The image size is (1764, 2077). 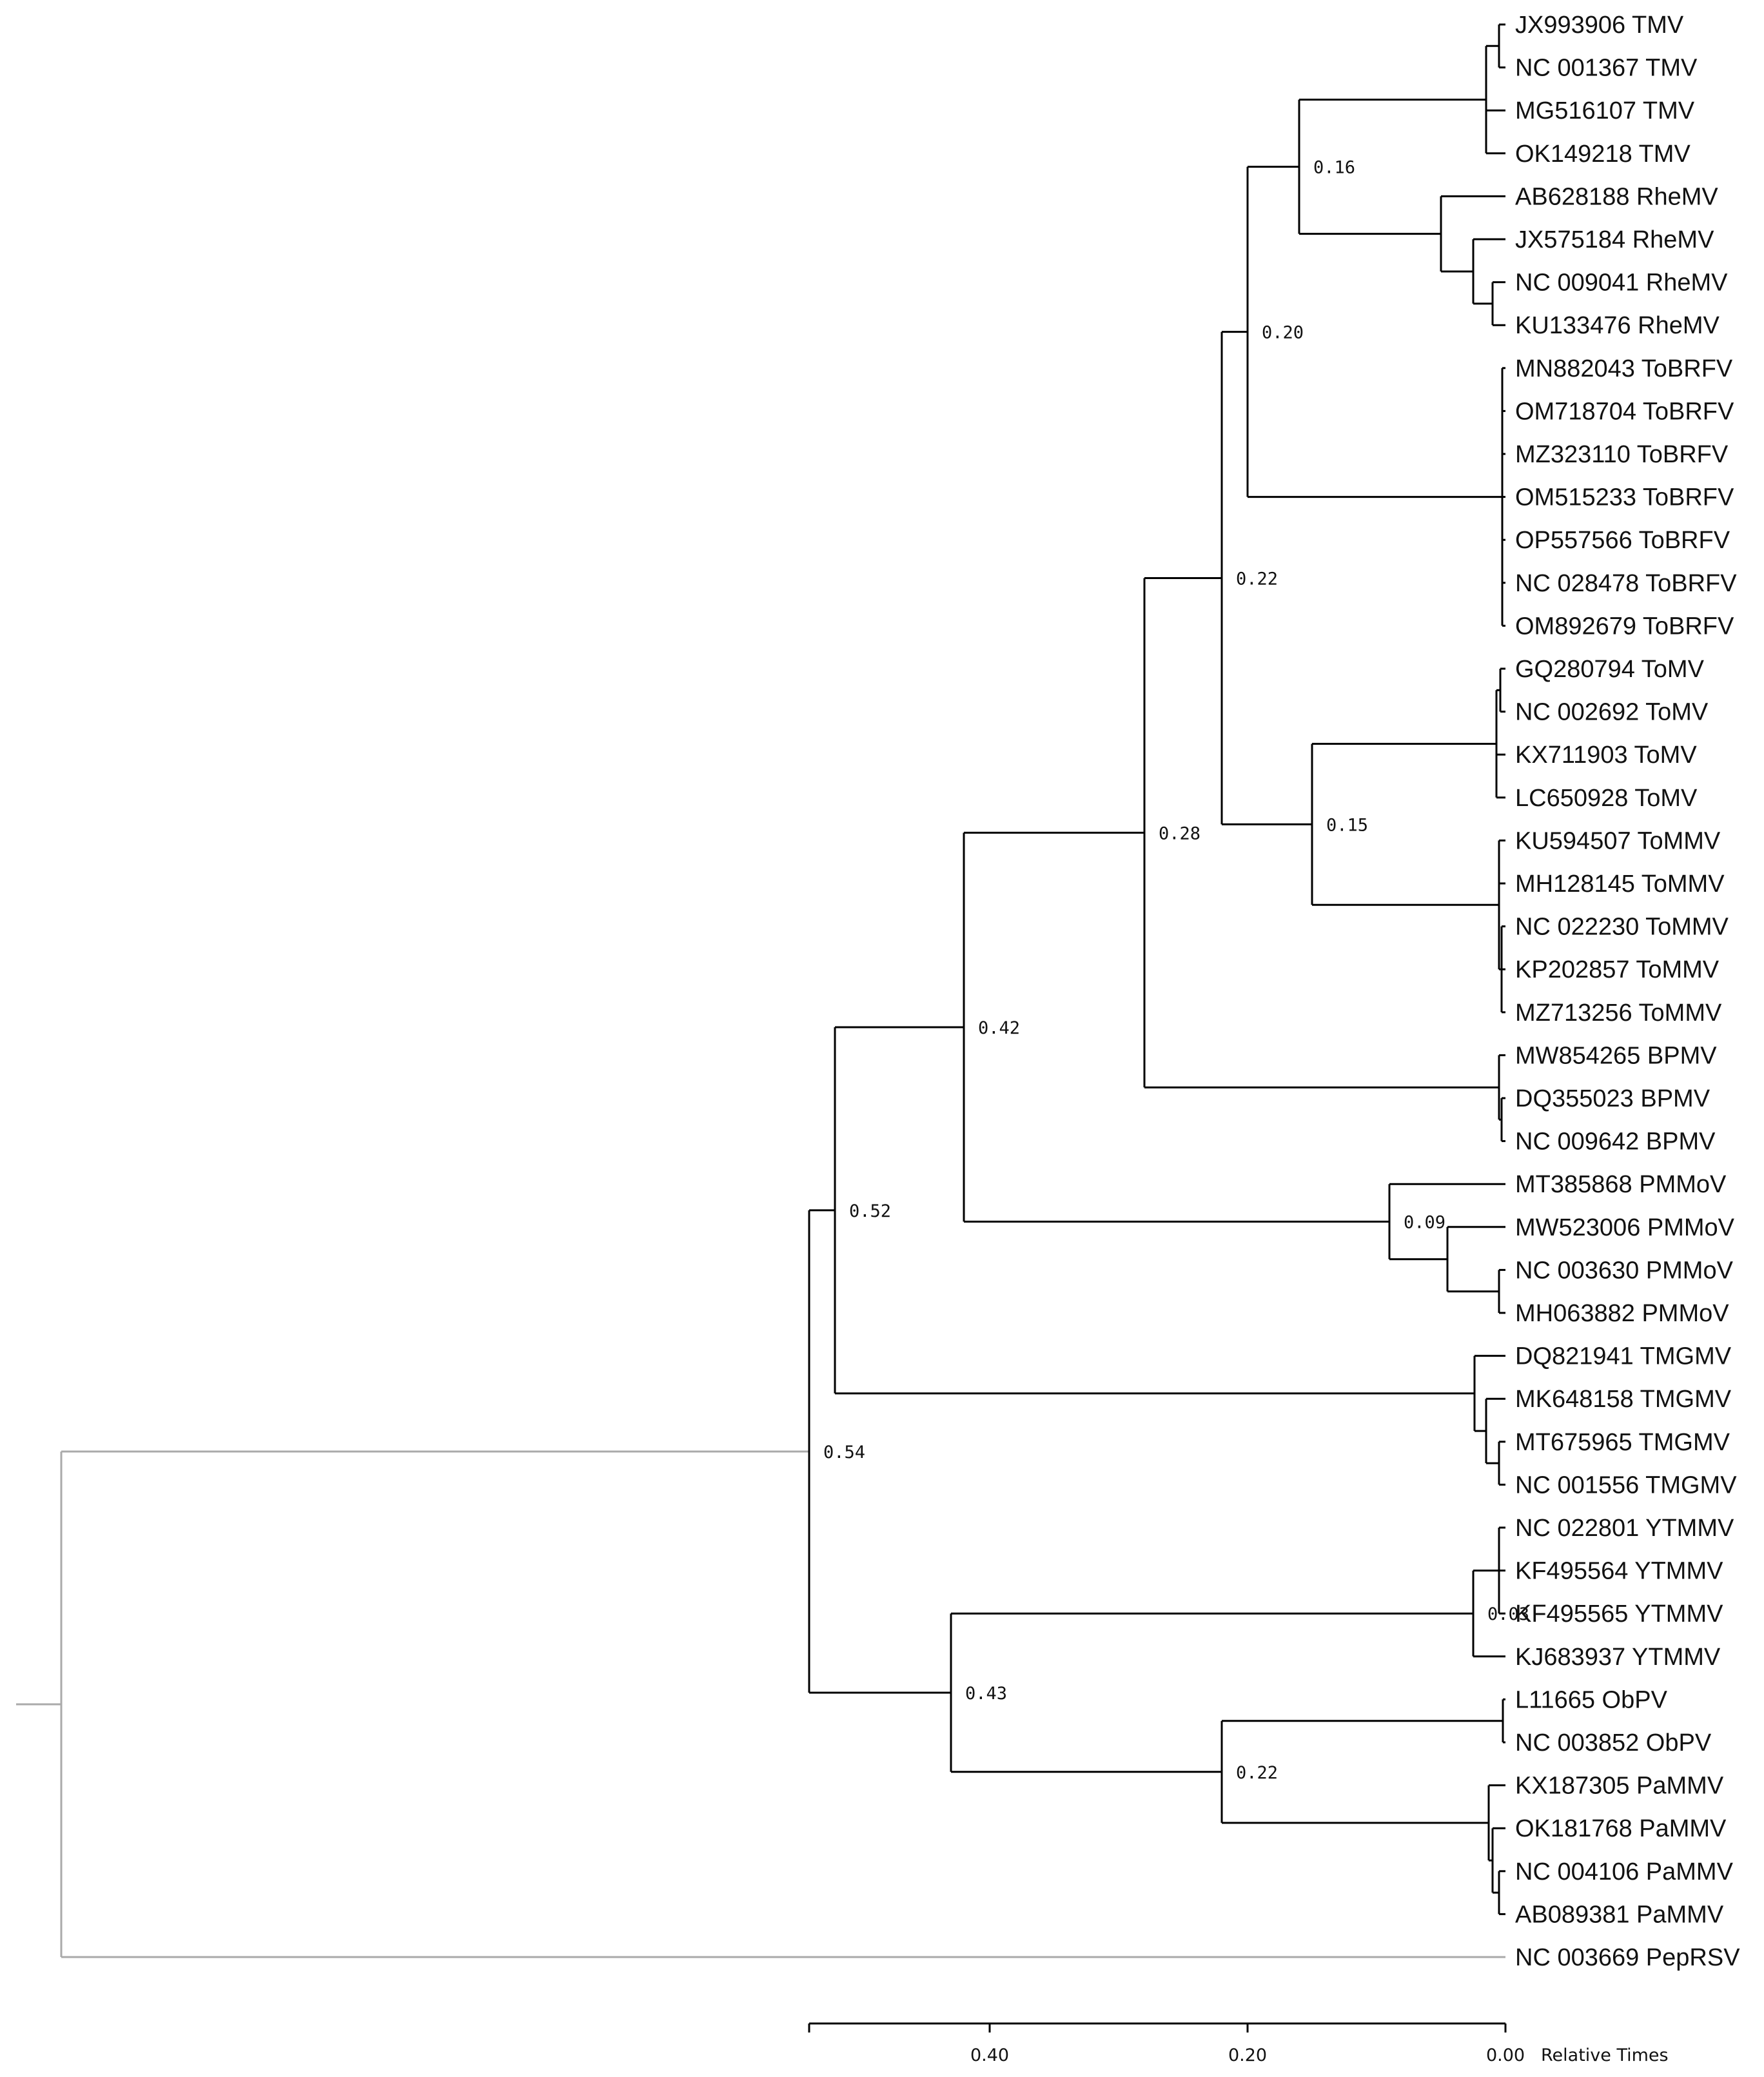 I want to click on tip-label: L11665 ObPV, so click(x=1591, y=1700).